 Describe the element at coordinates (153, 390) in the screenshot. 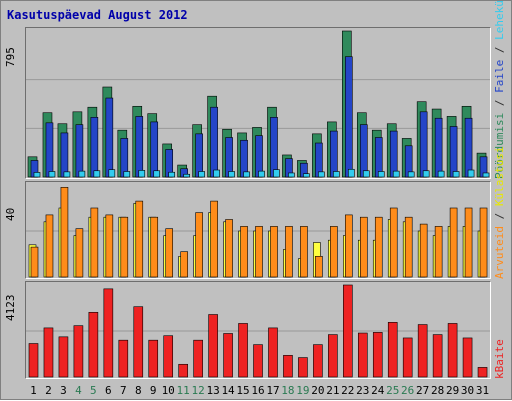

I see `x-tick-label: 9` at that location.